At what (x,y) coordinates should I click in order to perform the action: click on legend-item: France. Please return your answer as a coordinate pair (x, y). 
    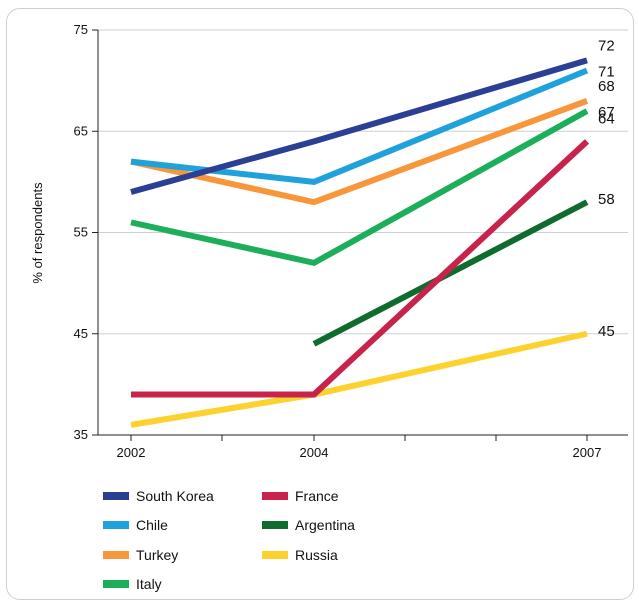
    Looking at the image, I should click on (300, 496).